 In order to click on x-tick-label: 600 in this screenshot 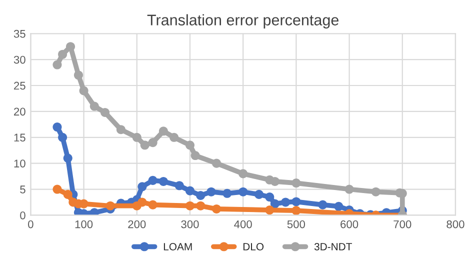, I will do `click(349, 224)`.